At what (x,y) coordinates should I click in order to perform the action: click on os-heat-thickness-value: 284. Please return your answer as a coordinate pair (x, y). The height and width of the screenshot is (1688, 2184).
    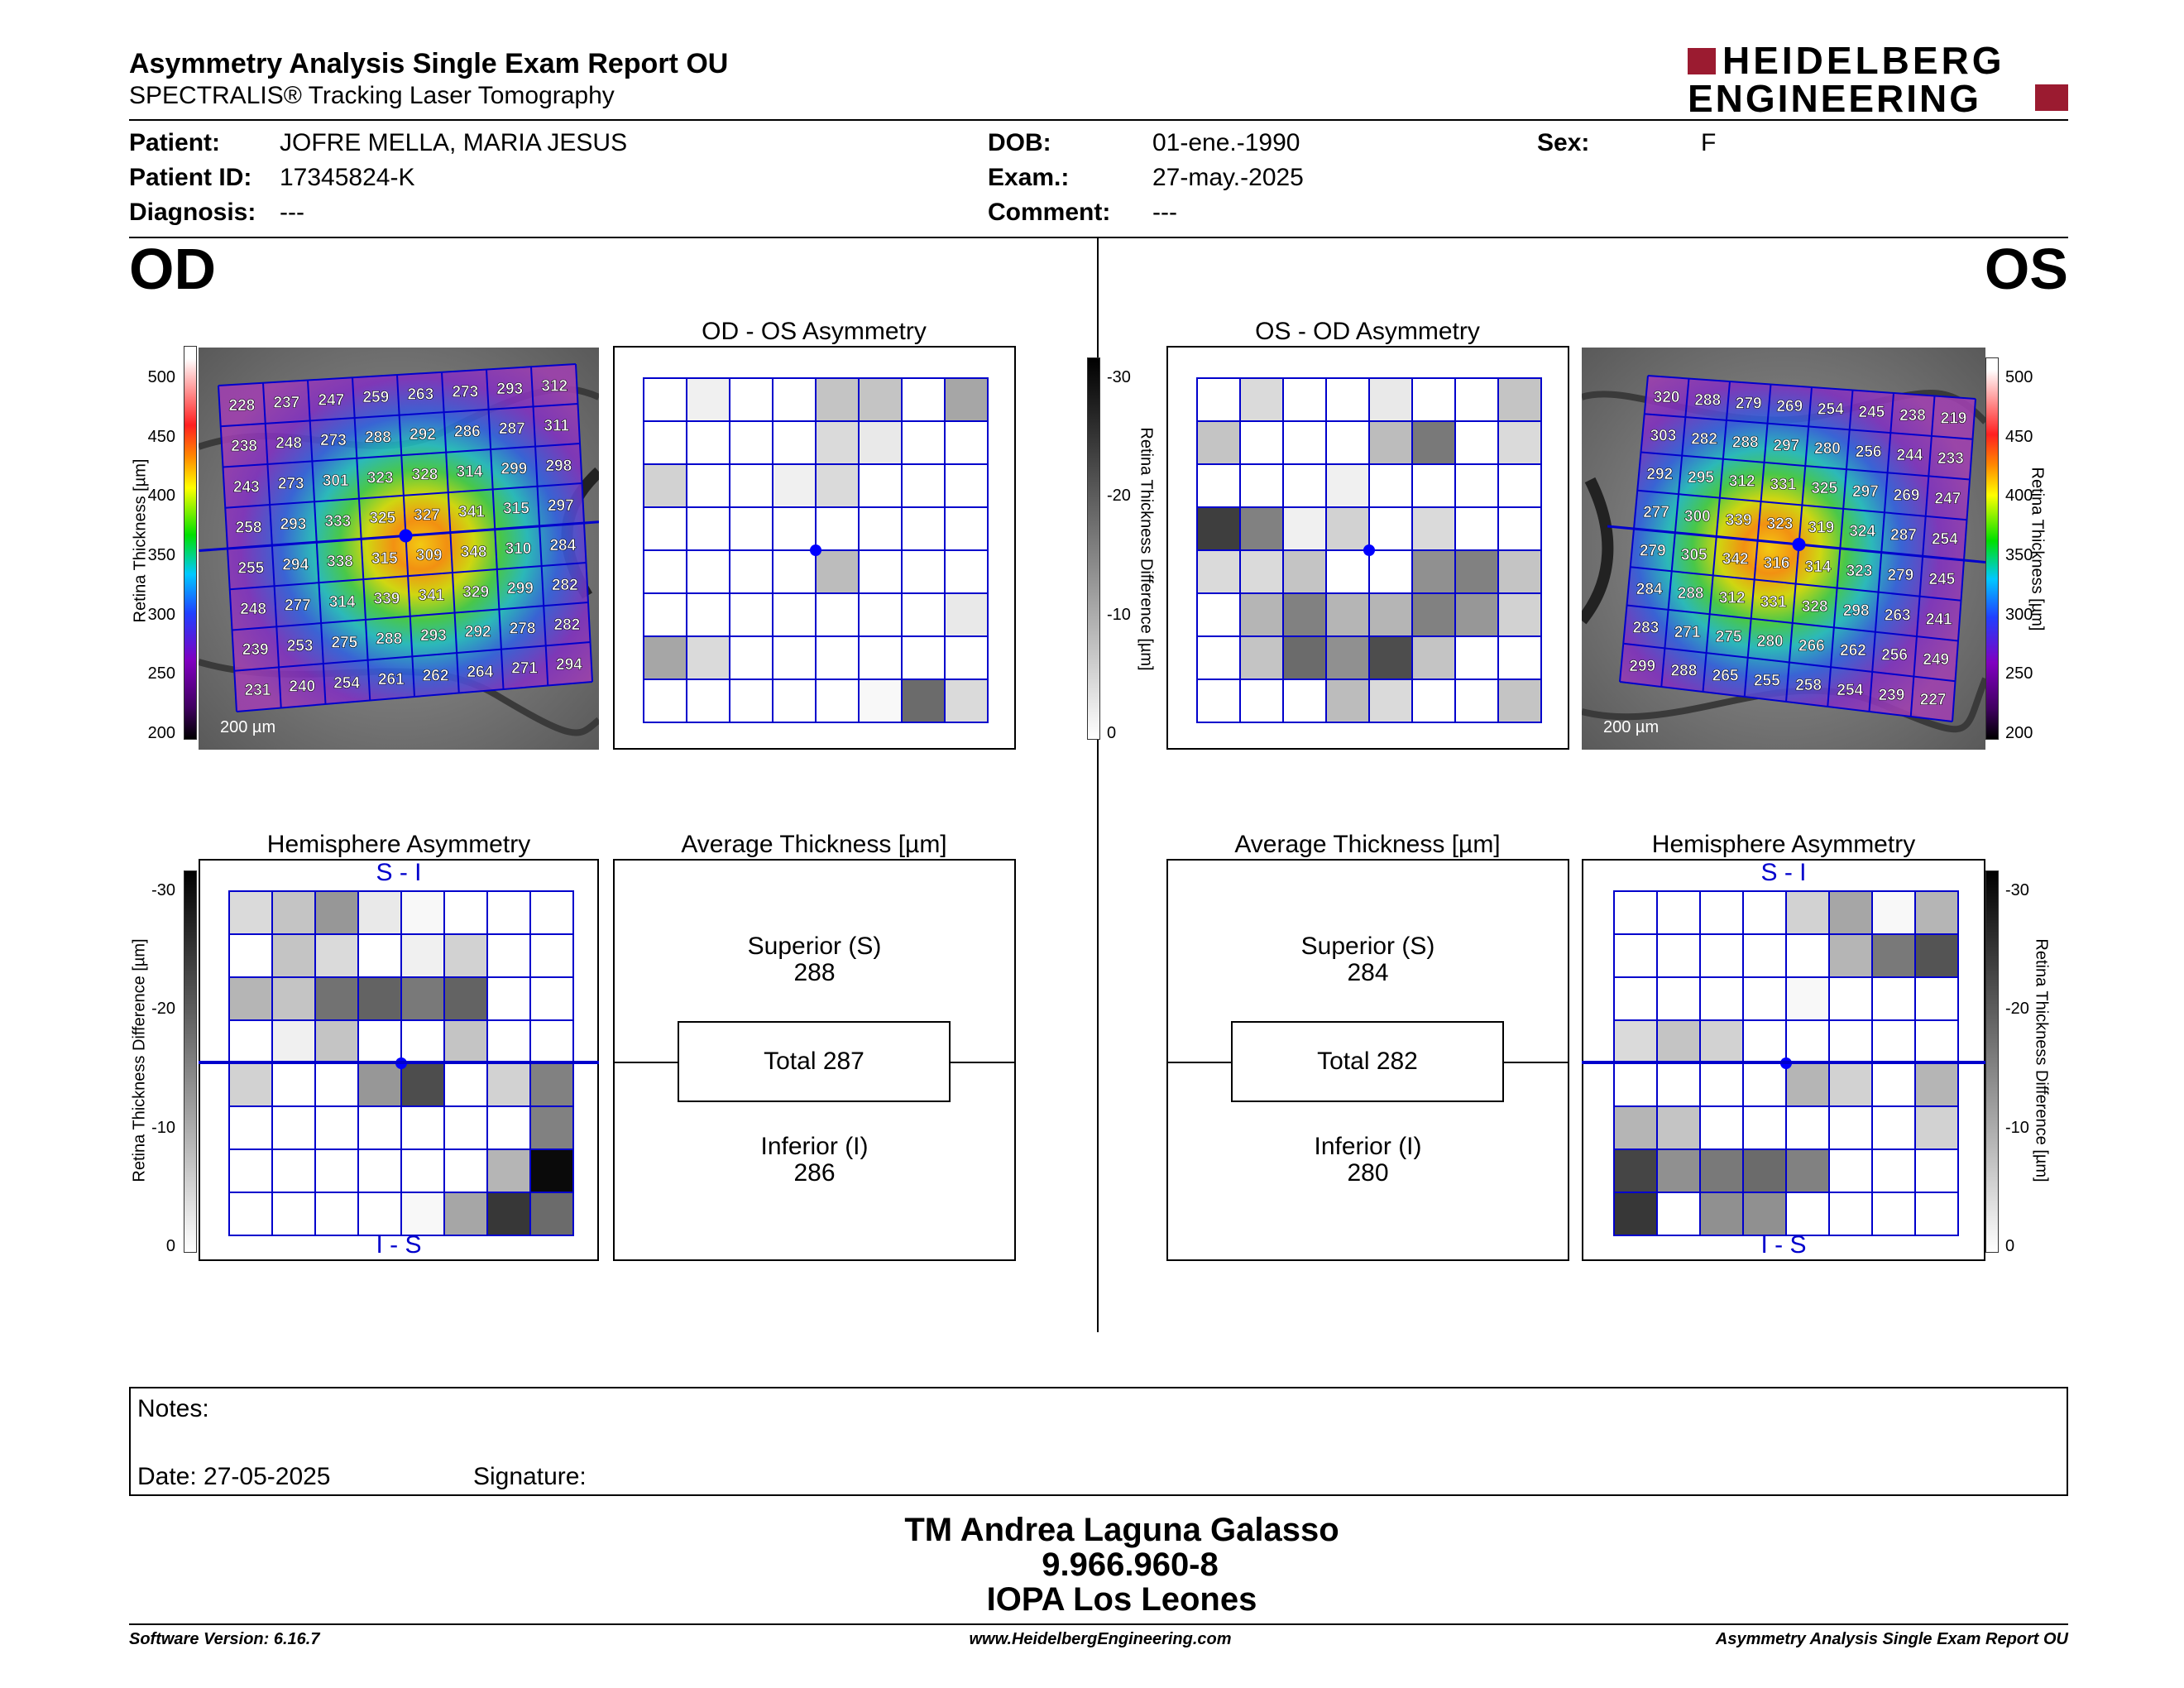
    Looking at the image, I should click on (1649, 589).